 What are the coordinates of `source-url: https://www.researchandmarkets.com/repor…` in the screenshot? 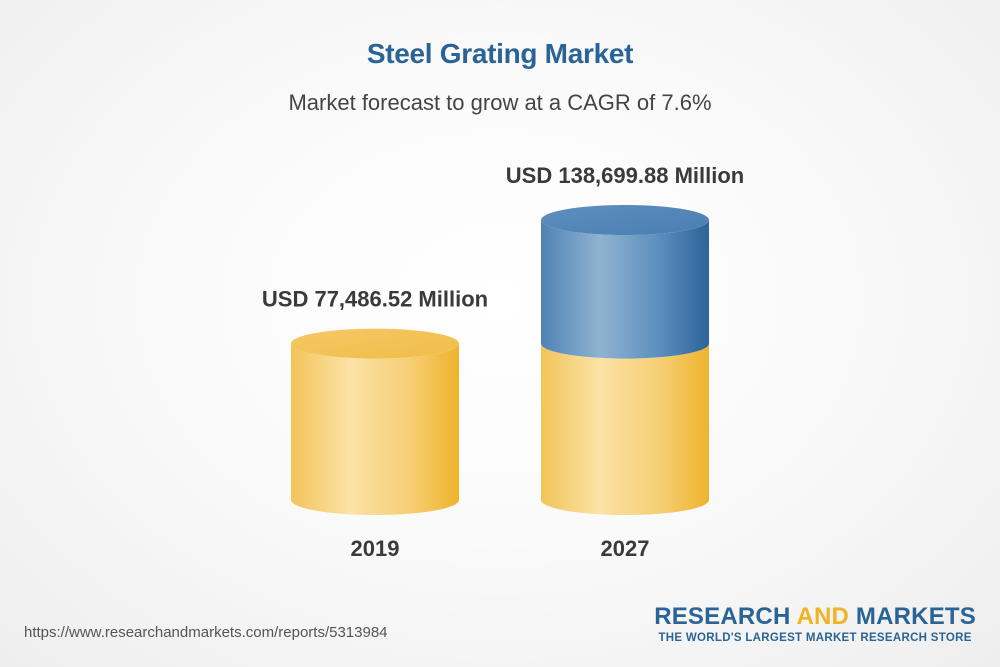 It's located at (206, 632).